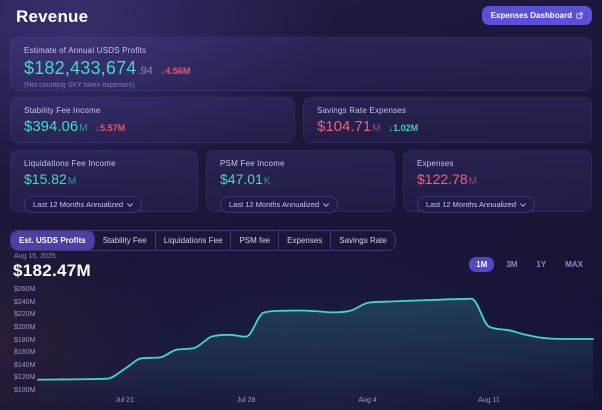 The image size is (602, 410). I want to click on x-axis-label: Aug 4, so click(367, 400).